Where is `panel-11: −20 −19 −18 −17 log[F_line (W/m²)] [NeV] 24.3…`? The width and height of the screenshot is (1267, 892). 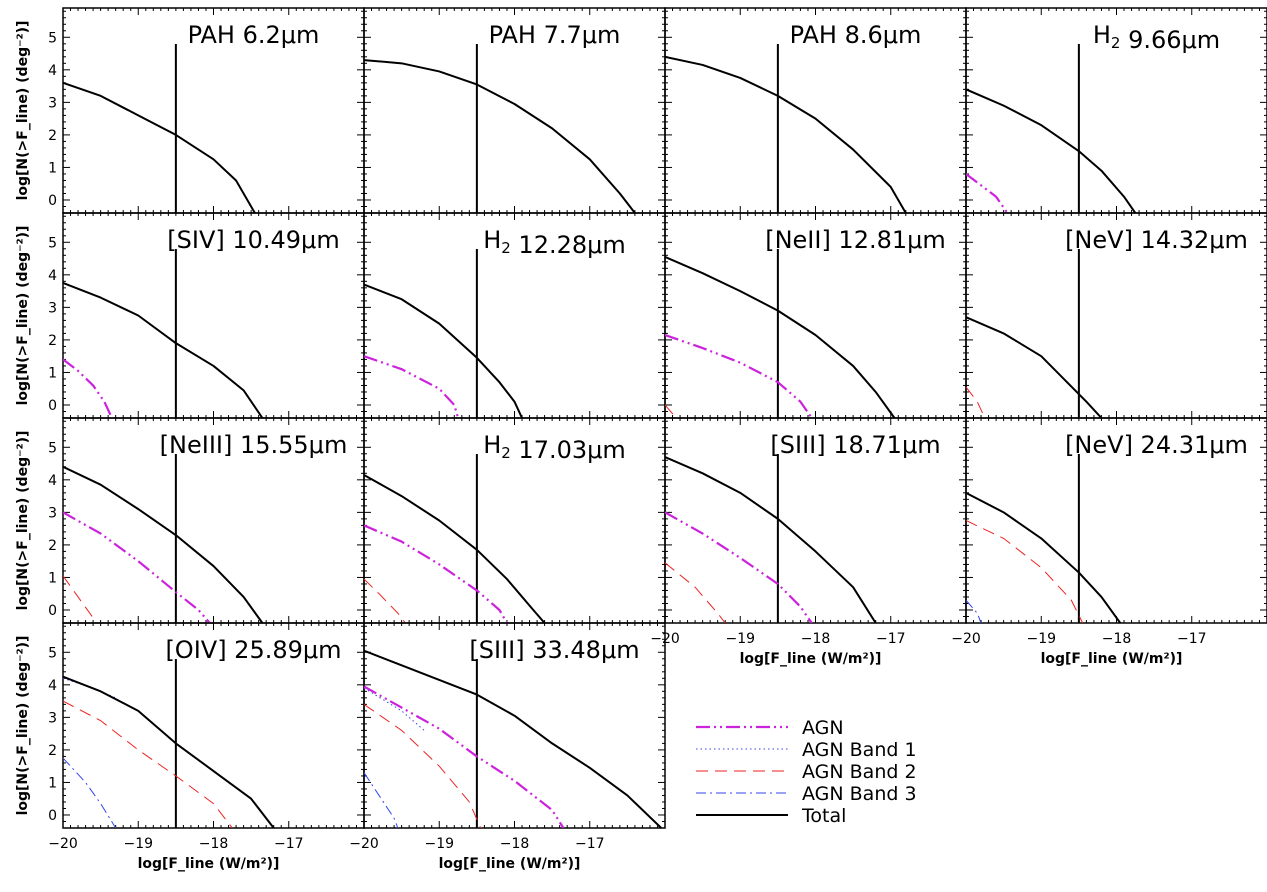 panel-11: −20 −19 −18 −17 log[F_line (W/m²)] [NeV] 24.3… is located at coordinates (1109, 542).